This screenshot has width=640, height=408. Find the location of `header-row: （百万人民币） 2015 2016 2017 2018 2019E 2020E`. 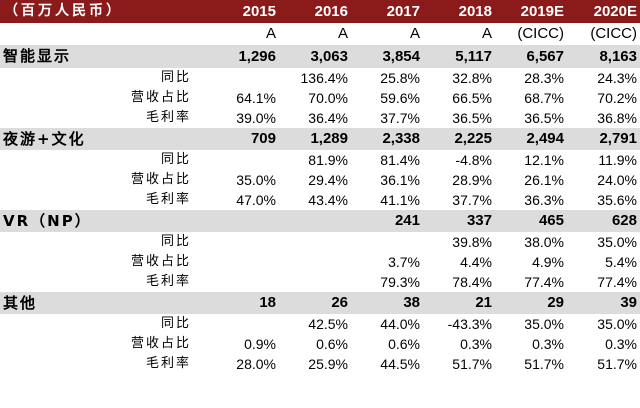

header-row: （百万人民币） 2015 2016 2017 2018 2019E 2020E is located at coordinates (320, 11).